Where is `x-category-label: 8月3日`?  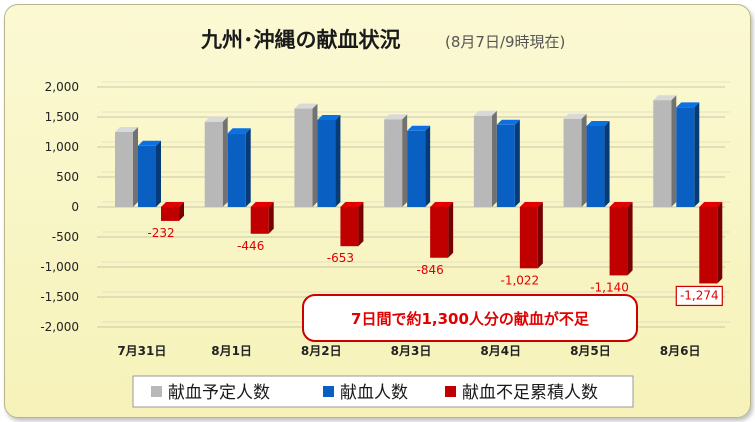 x-category-label: 8月3日 is located at coordinates (411, 351).